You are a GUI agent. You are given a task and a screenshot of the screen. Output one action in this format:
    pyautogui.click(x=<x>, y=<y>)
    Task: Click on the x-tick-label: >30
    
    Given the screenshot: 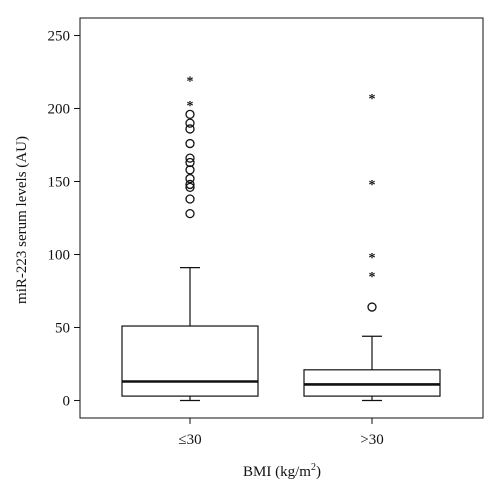 What is the action you would take?
    pyautogui.click(x=371, y=440)
    